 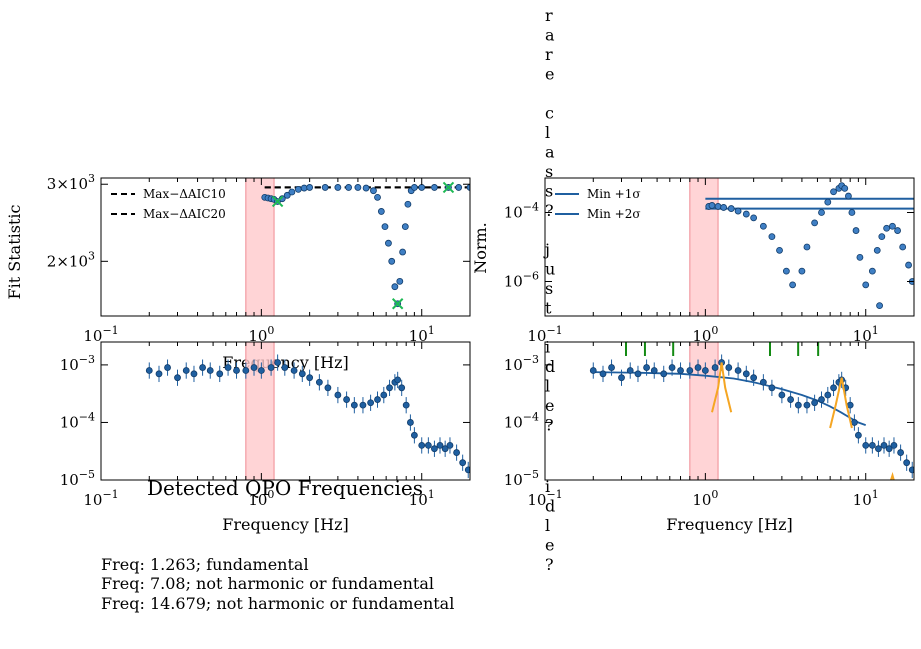 What do you see at coordinates (100, 498) in the screenshot?
I see `x-tick-label: 10⁻¹` at bounding box center [100, 498].